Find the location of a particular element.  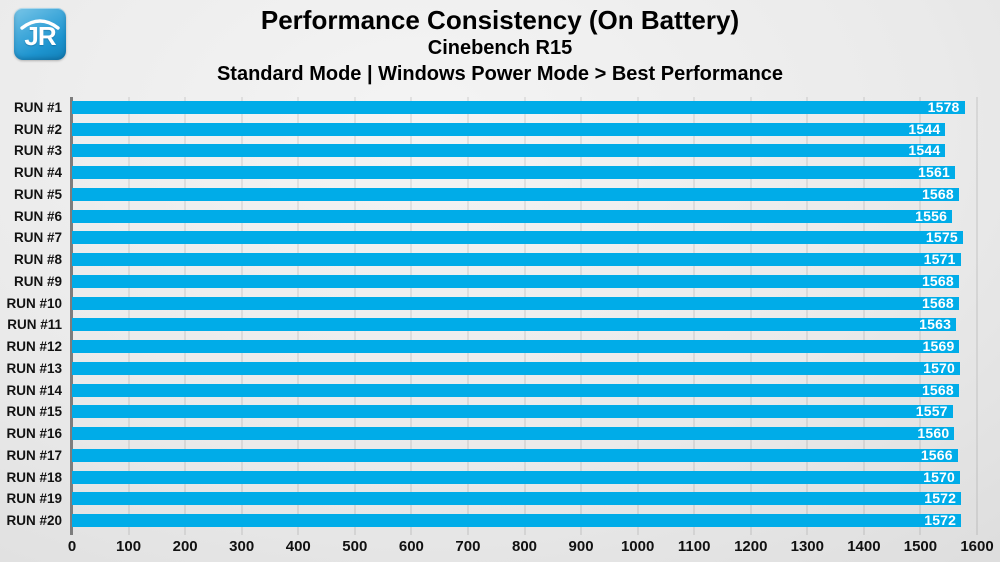

x-tick-label: 1000 is located at coordinates (637, 546).